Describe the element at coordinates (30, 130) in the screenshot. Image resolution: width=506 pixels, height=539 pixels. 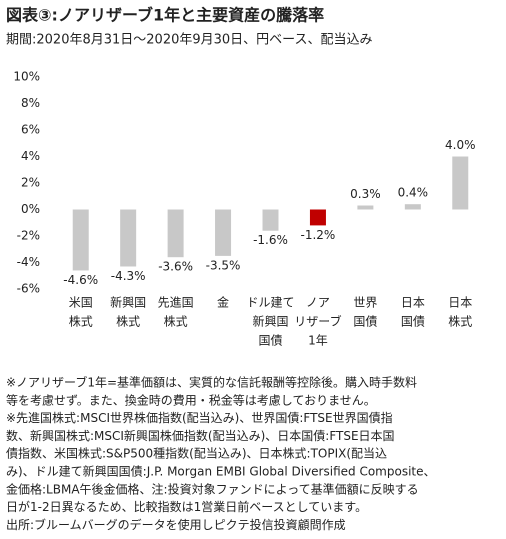
I see `y-tick-label: 6%` at that location.